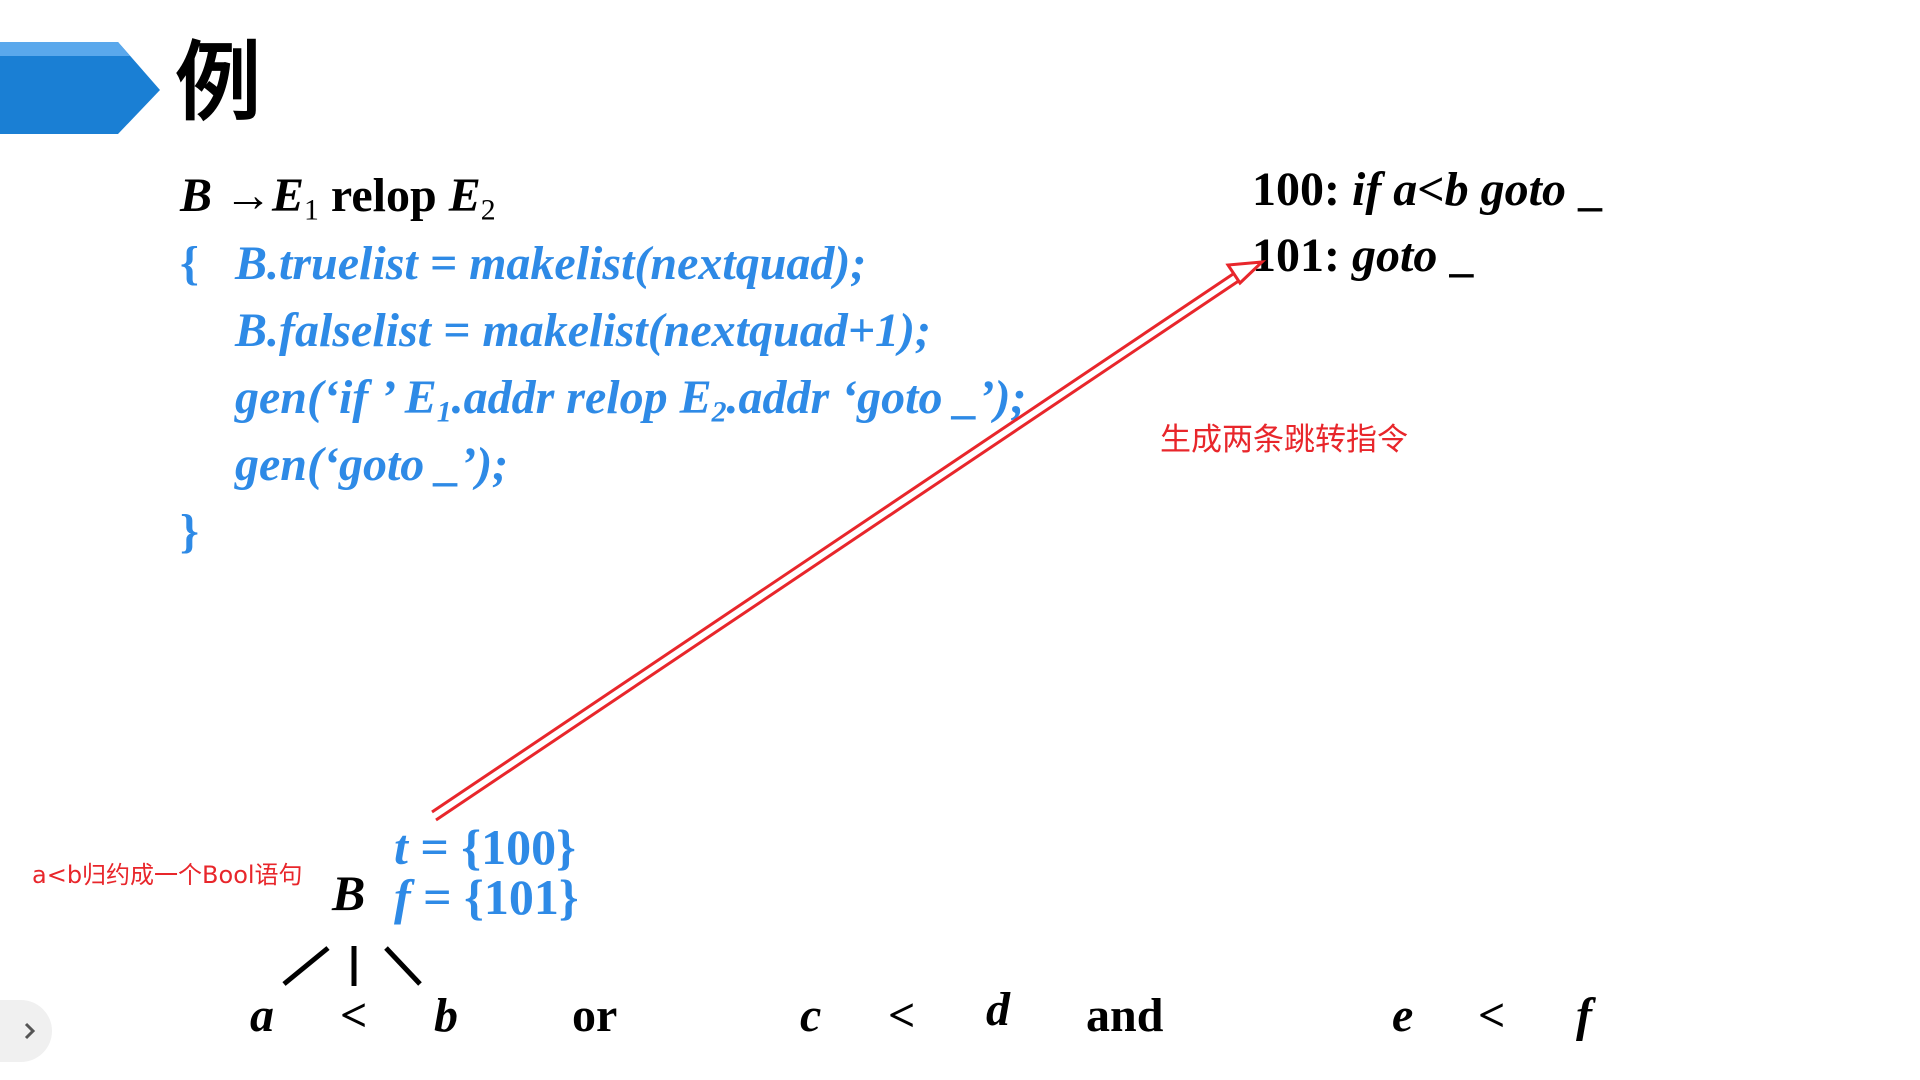 This screenshot has width=1920, height=1080. Describe the element at coordinates (248, 195) in the screenshot. I see `production-arrow: →` at that location.